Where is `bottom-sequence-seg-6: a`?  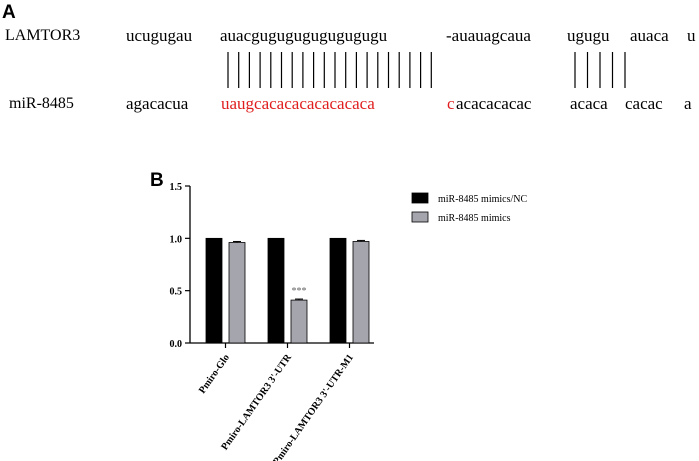 bottom-sequence-seg-6: a is located at coordinates (688, 103).